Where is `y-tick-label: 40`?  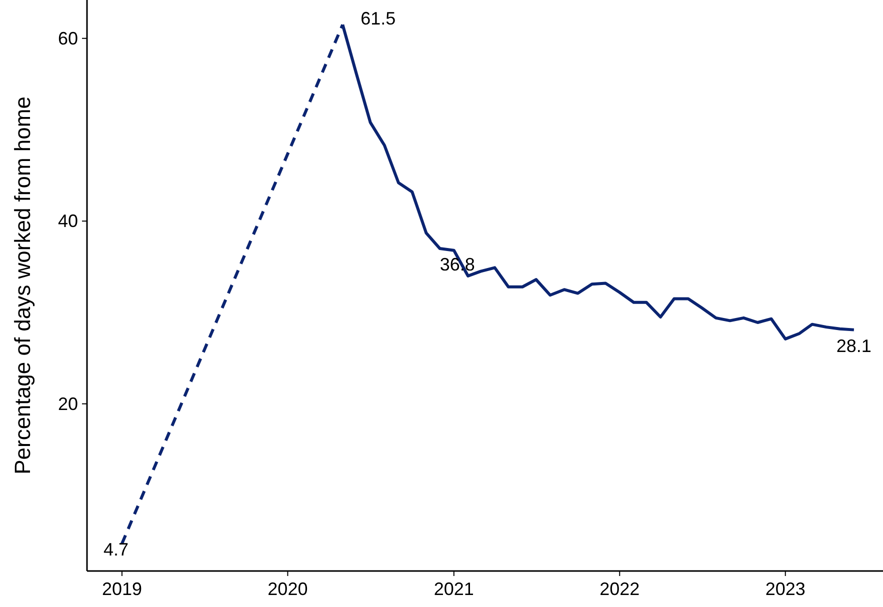
y-tick-label: 40 is located at coordinates (68, 221).